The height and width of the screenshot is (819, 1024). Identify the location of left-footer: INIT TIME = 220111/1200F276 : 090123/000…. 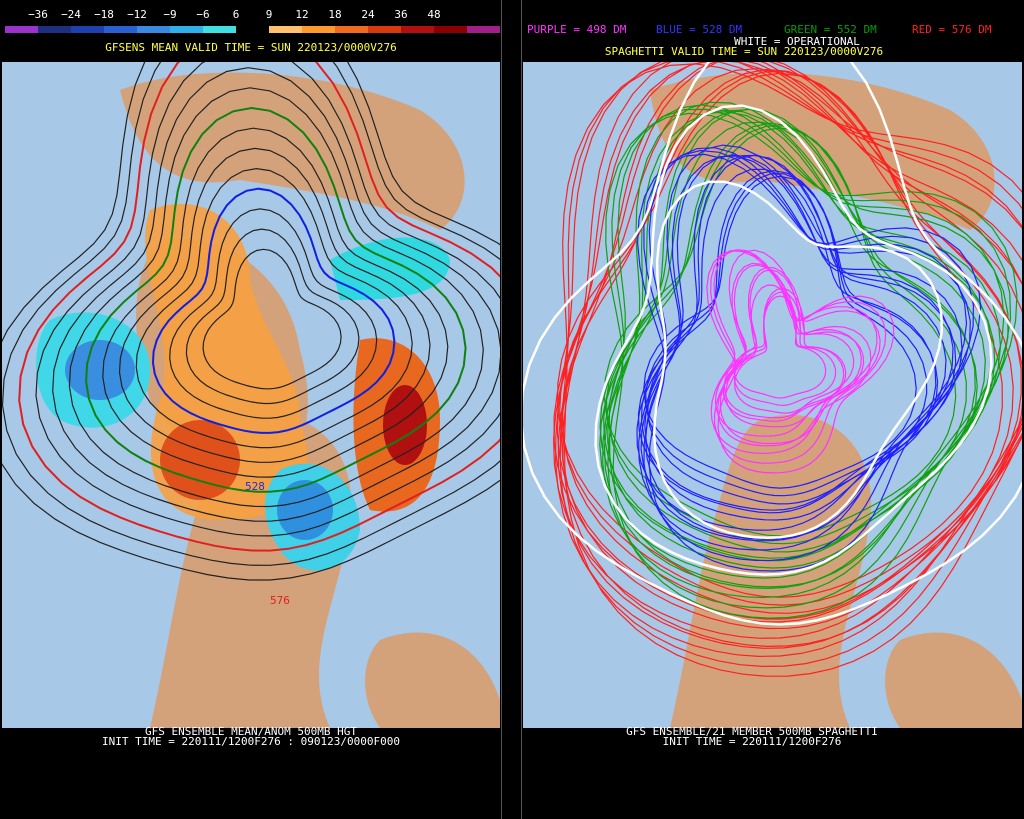
(251, 741).